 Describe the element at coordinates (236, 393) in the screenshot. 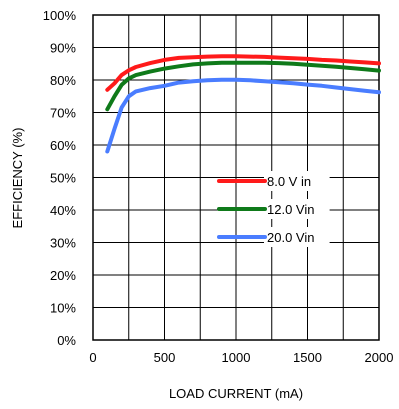

I see `x-axis-label: LOAD CURRENT (mA)` at that location.